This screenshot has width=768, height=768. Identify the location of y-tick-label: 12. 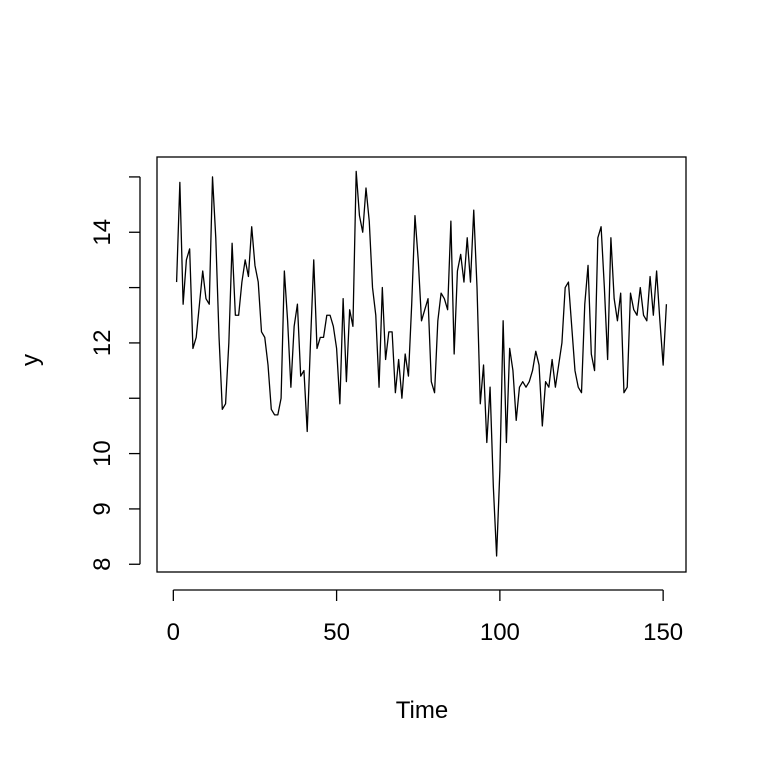
(102, 343).